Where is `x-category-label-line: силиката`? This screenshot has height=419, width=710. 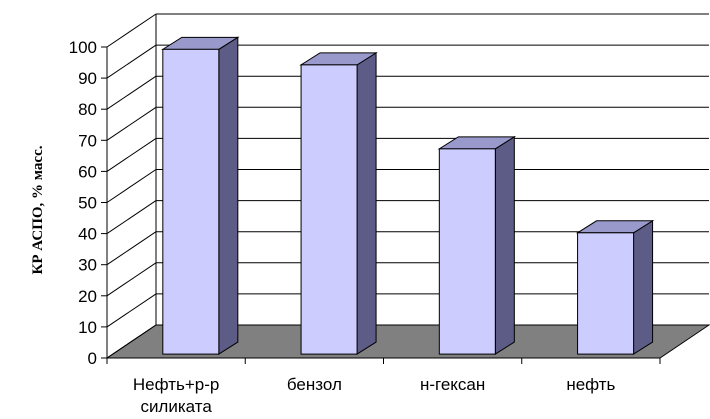 x-category-label-line: силиката is located at coordinates (176, 406).